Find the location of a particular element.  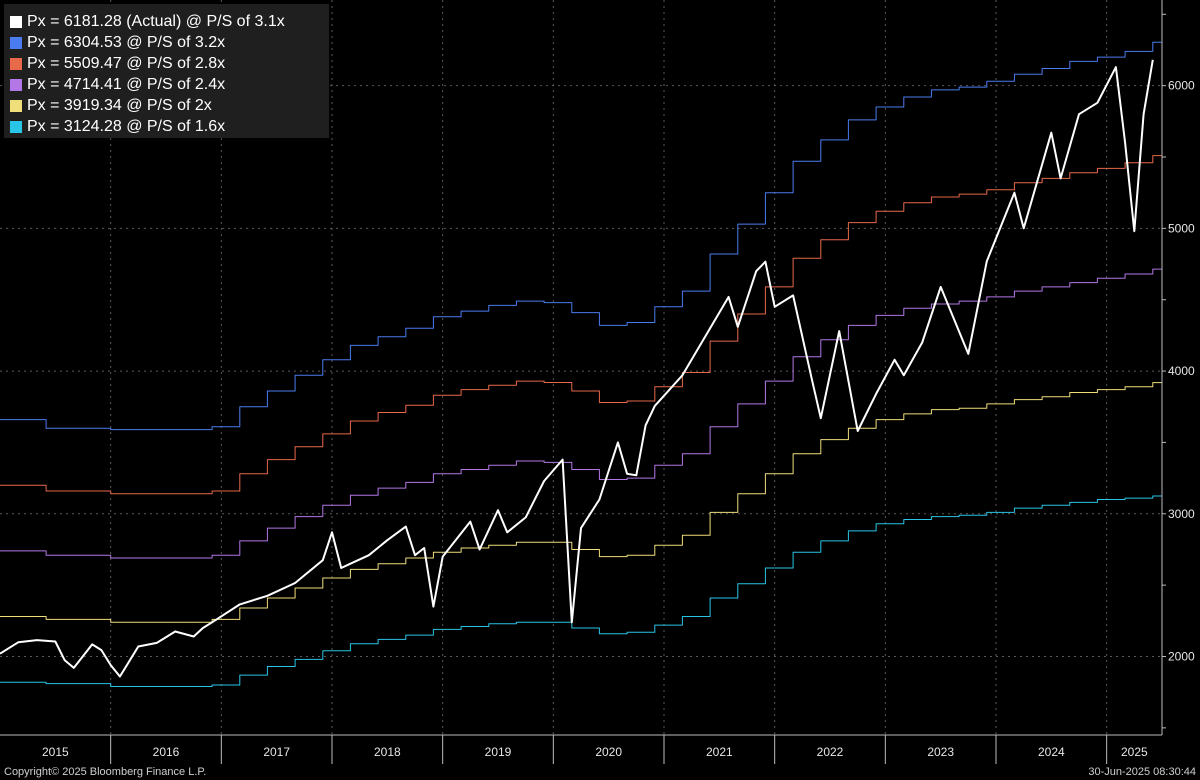

x-tick-label: 2021 is located at coordinates (719, 752).